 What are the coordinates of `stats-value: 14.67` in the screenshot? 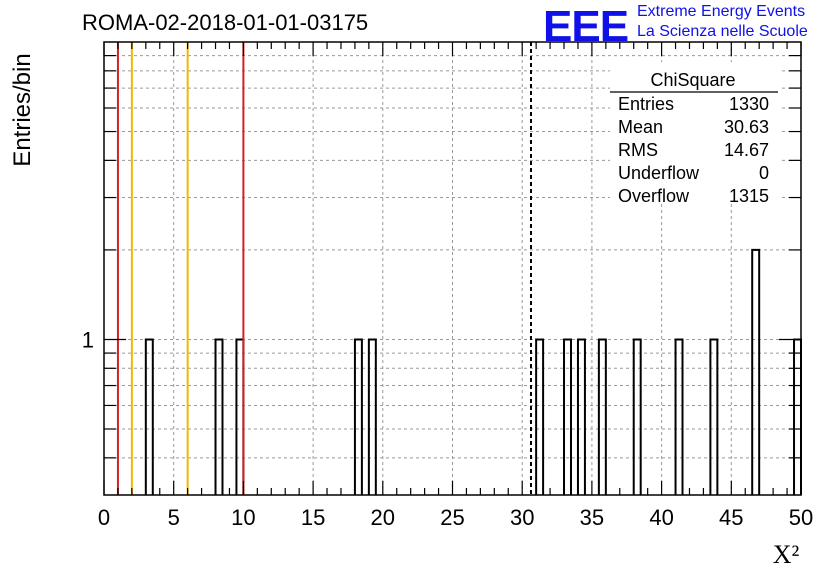 It's located at (746, 150).